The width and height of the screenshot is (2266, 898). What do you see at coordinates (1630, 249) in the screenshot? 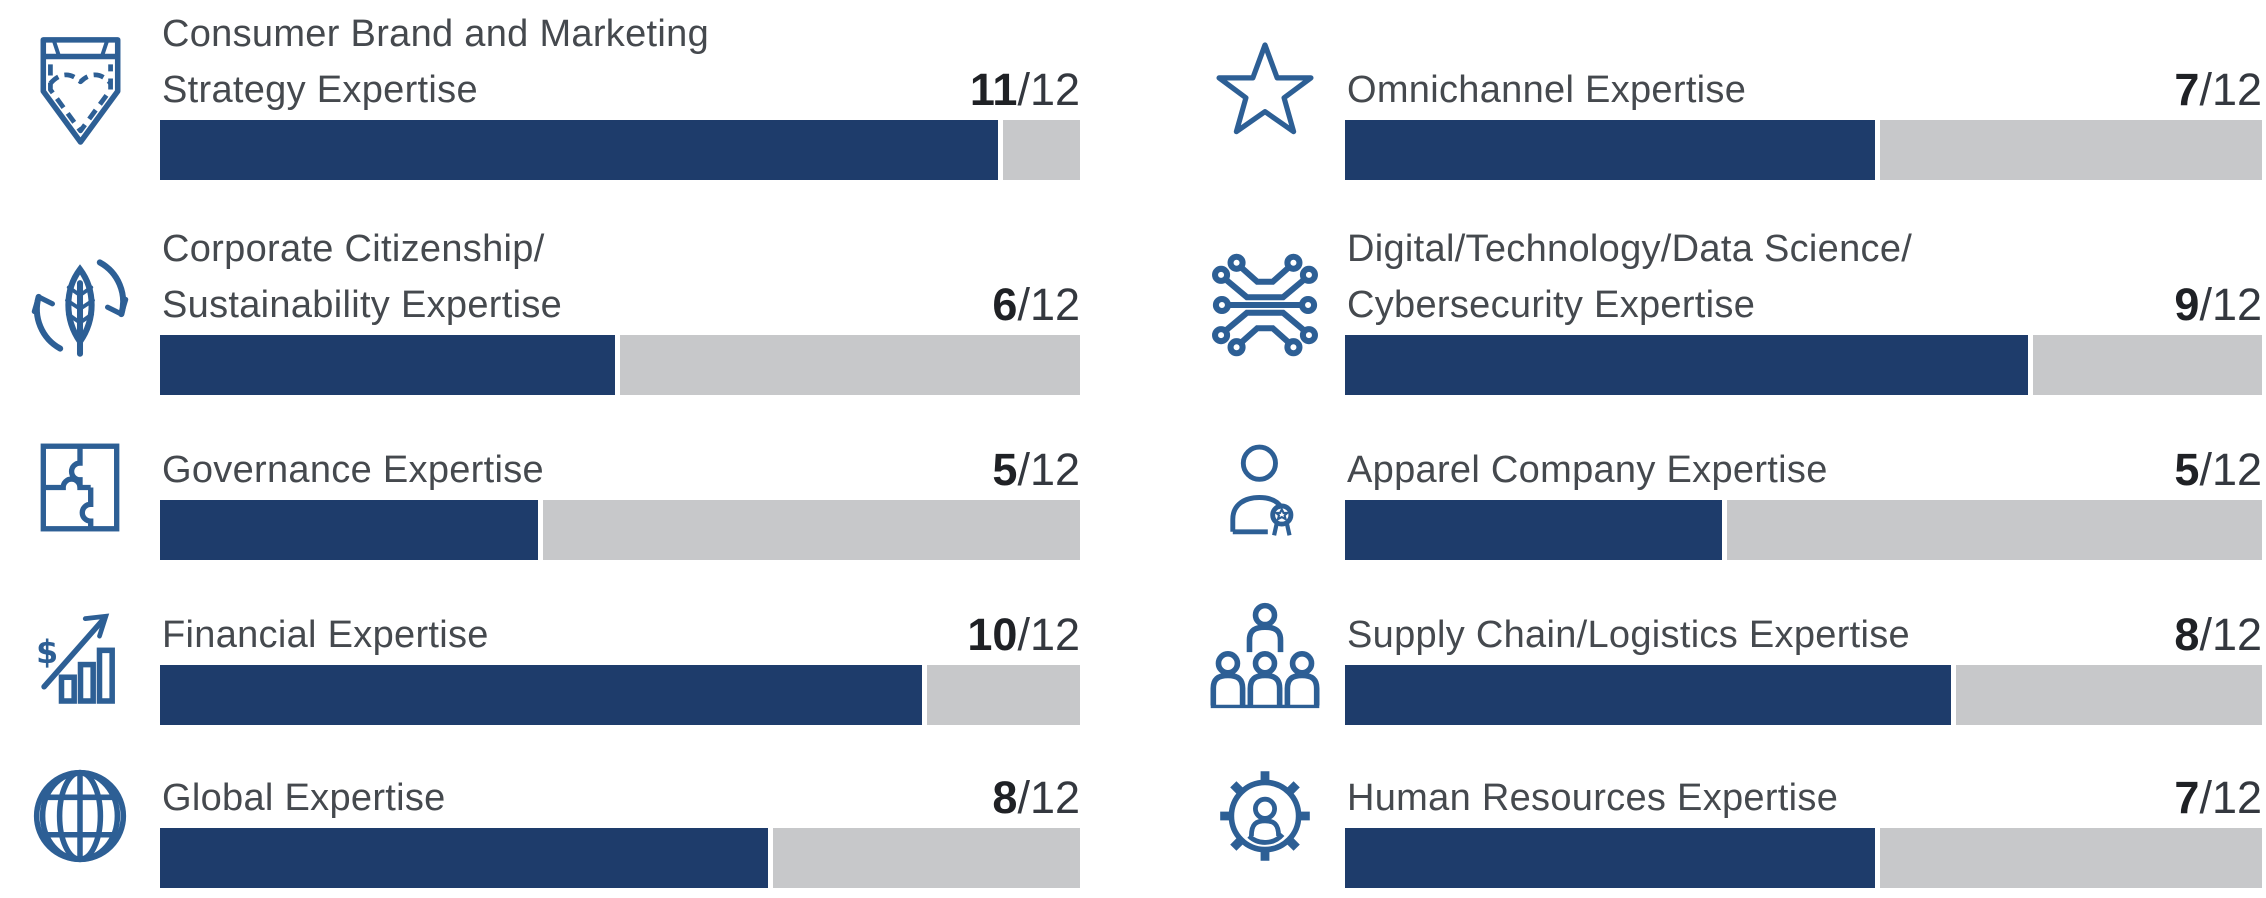
I see `label-line: Digital/Technology/Data Science/` at bounding box center [1630, 249].